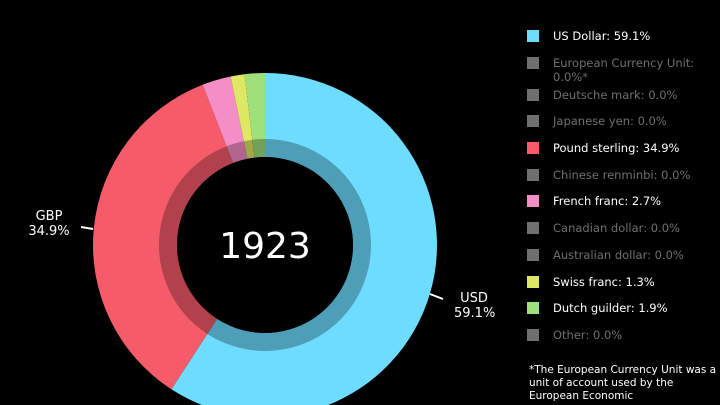  Describe the element at coordinates (615, 94) in the screenshot. I see `legend-label: Deutsche mark: 0.0%` at that location.